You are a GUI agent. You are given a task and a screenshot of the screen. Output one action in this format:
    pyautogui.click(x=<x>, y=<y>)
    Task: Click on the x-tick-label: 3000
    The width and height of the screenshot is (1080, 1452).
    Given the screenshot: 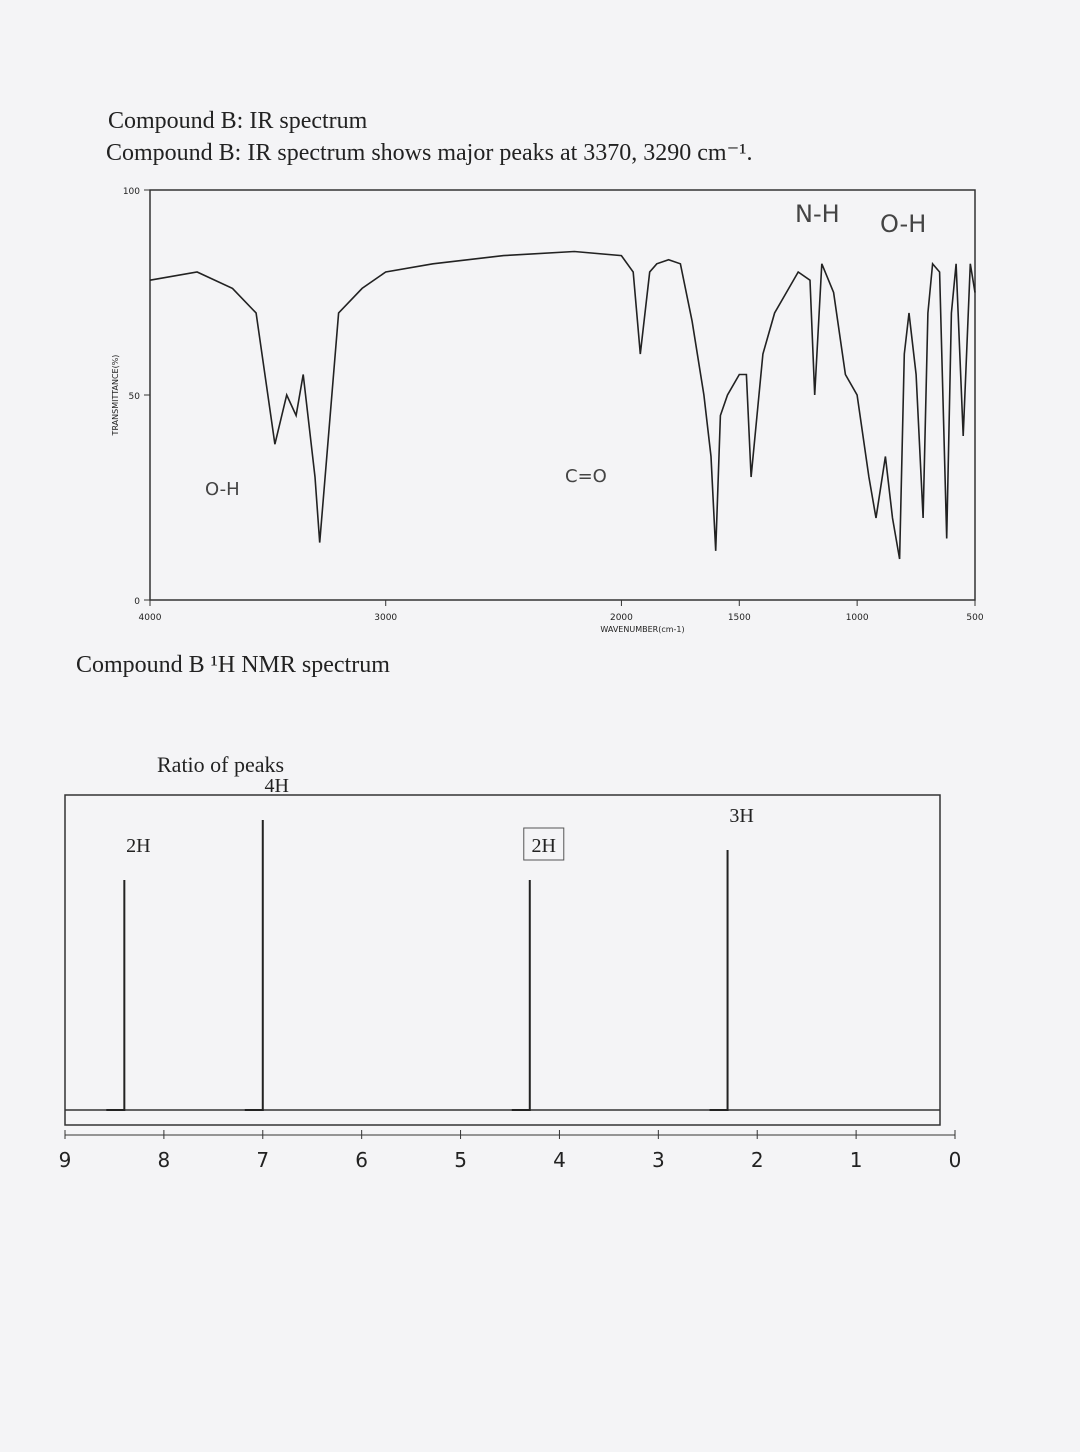 What is the action you would take?
    pyautogui.click(x=385, y=618)
    